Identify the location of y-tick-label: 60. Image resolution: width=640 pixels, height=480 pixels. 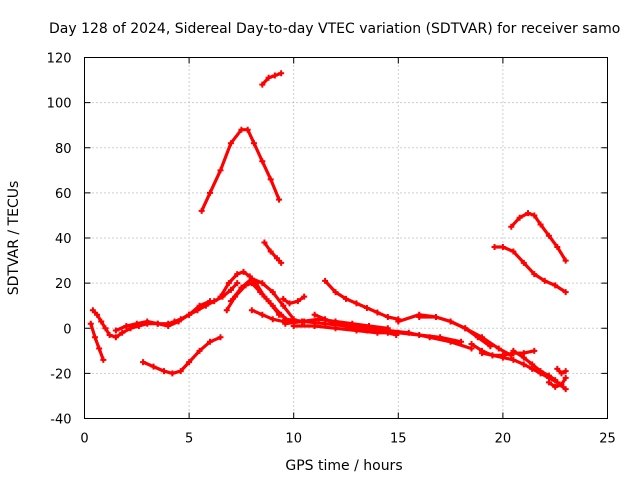
(63, 194).